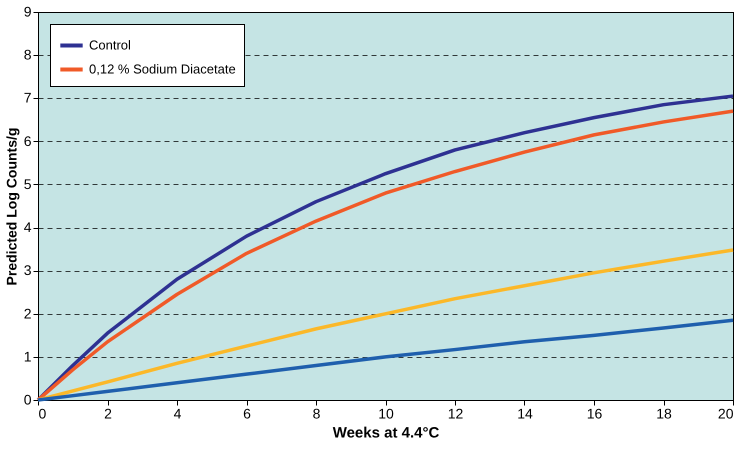 This screenshot has width=750, height=453. Describe the element at coordinates (28, 54) in the screenshot. I see `y-tick-label: 8` at that location.